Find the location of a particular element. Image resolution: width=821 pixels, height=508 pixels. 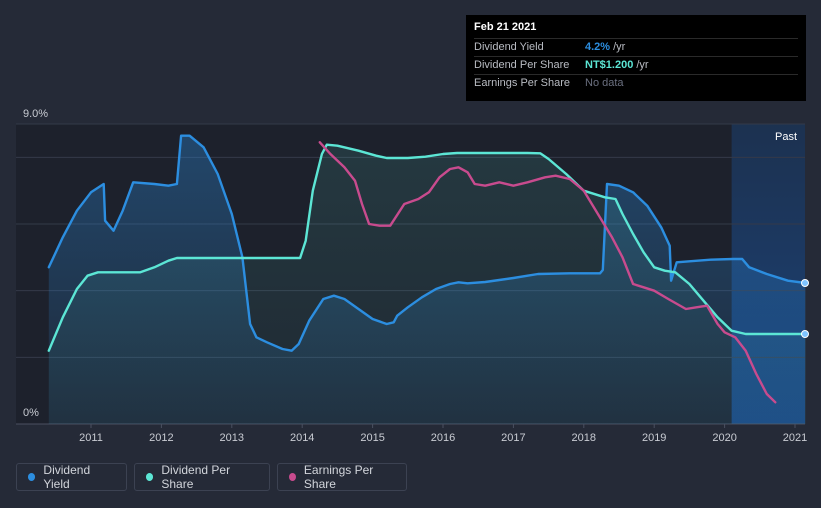

x-tick-label: 2018 is located at coordinates (584, 438).